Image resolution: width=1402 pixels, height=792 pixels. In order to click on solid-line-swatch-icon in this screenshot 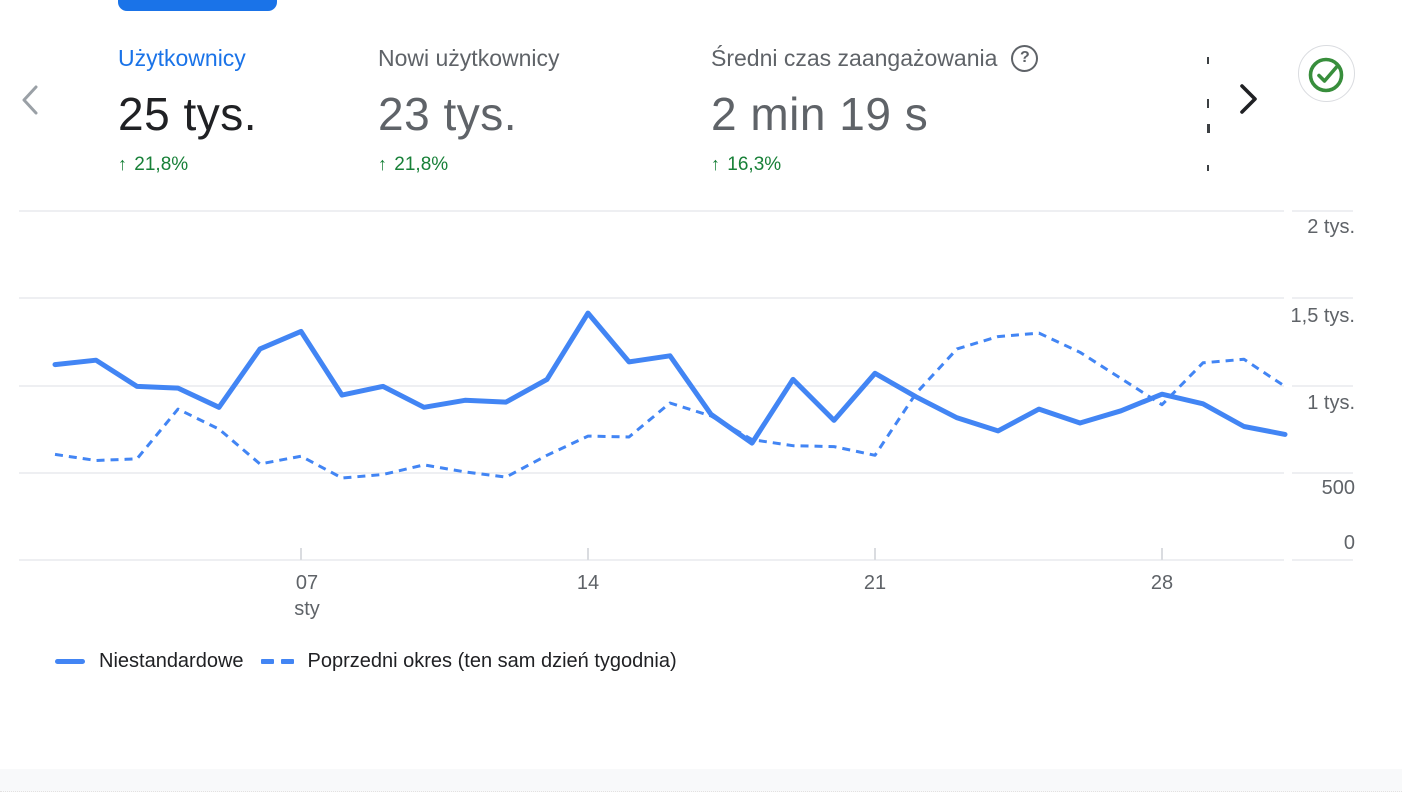, I will do `click(70, 661)`.